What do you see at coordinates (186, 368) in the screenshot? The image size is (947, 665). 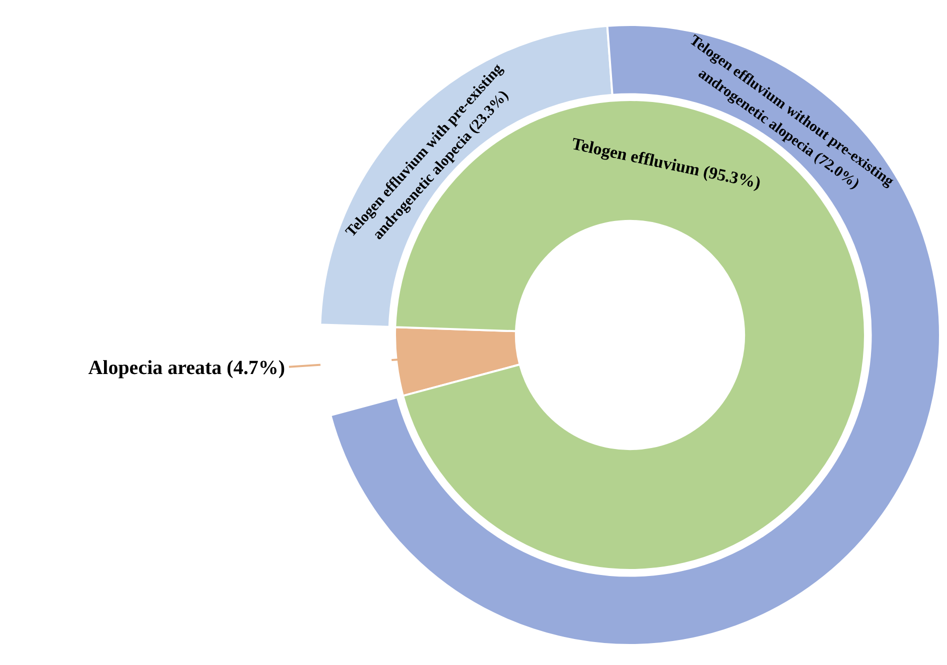 I see `slice-label: Alopecia areata (4.7%)` at bounding box center [186, 368].